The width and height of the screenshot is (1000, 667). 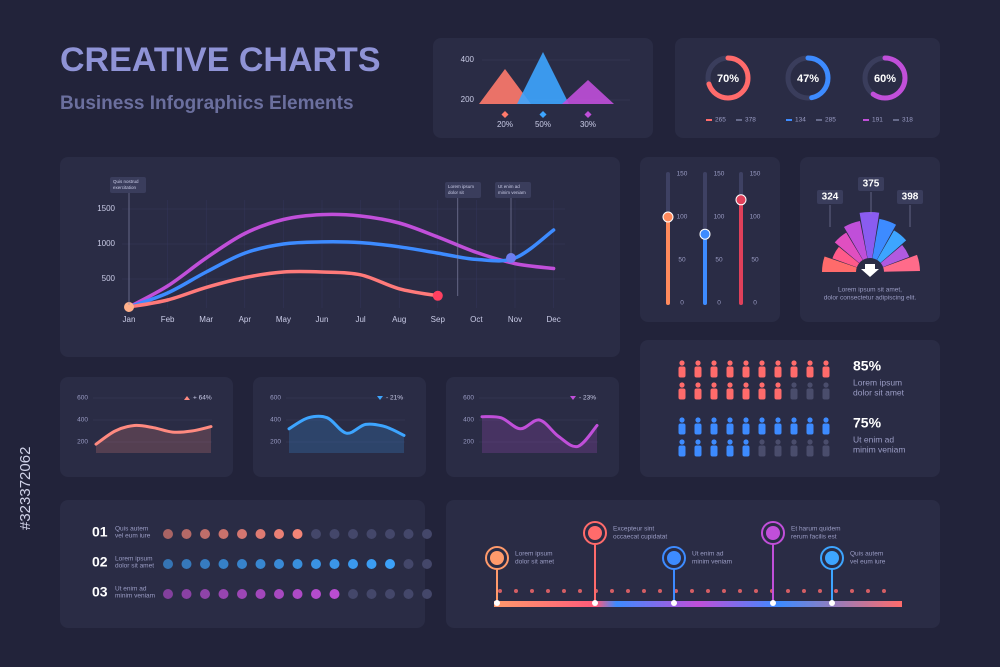 I want to click on people-group, so click(x=754, y=437).